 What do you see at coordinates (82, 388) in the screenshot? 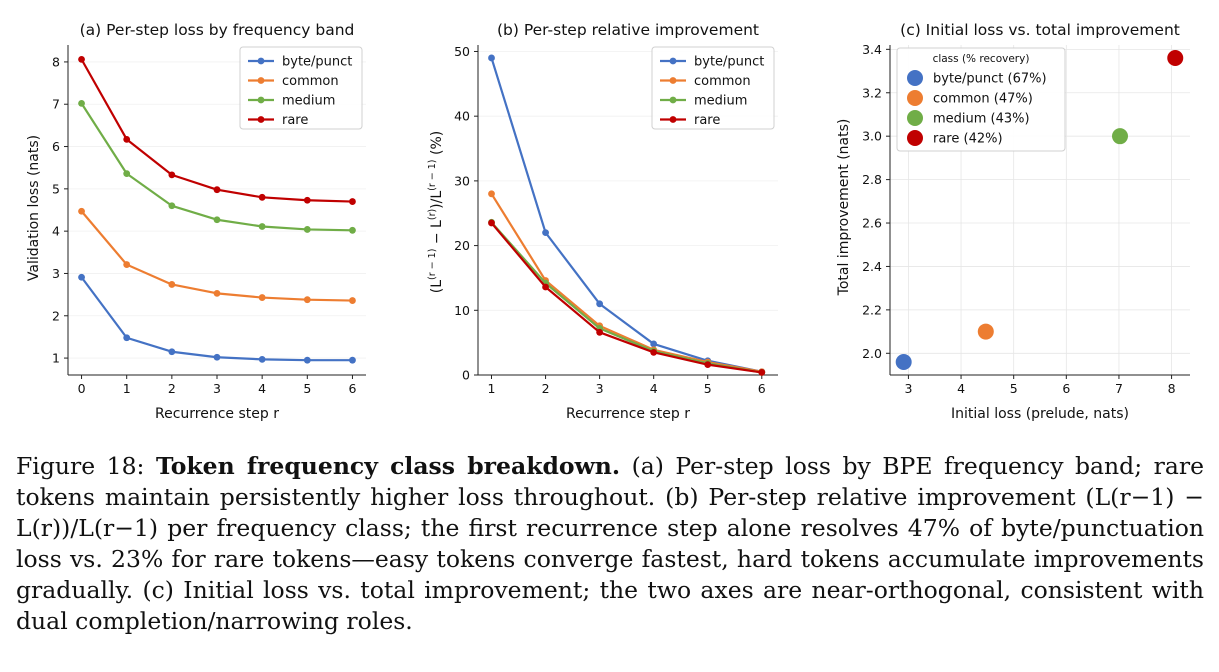
I see `panel-a-x-tick-label: 0` at bounding box center [82, 388].